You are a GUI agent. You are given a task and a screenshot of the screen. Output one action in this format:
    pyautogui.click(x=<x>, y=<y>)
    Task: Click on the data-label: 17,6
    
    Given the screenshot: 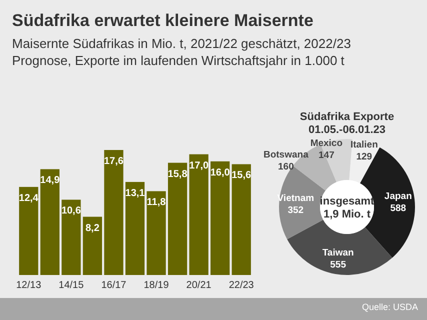 What is the action you would take?
    pyautogui.click(x=114, y=161)
    